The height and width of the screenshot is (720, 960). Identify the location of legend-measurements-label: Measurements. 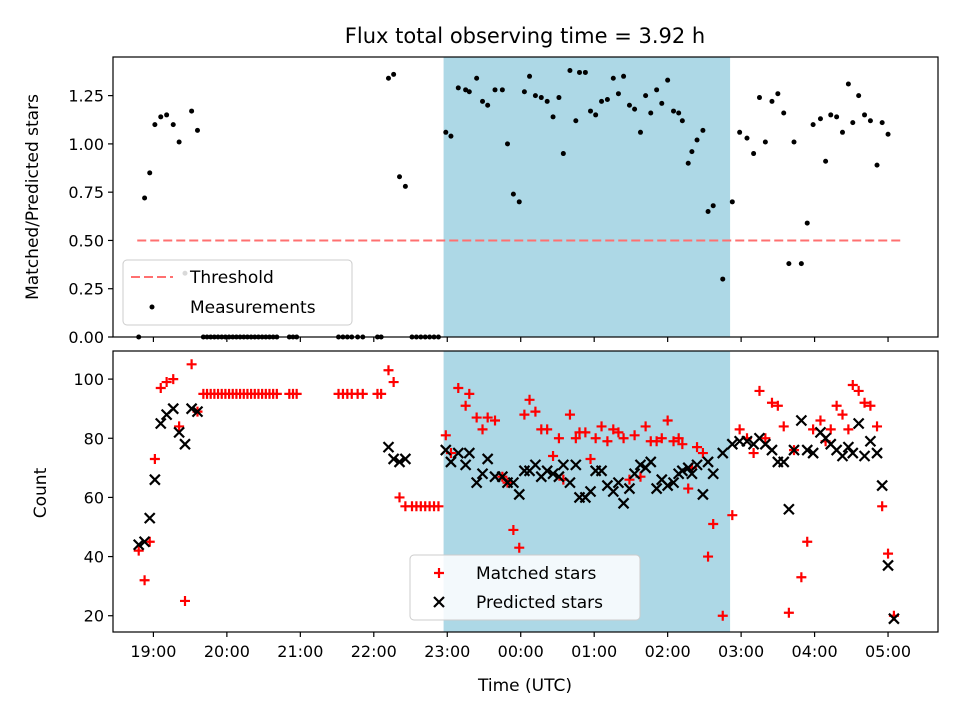
(253, 308).